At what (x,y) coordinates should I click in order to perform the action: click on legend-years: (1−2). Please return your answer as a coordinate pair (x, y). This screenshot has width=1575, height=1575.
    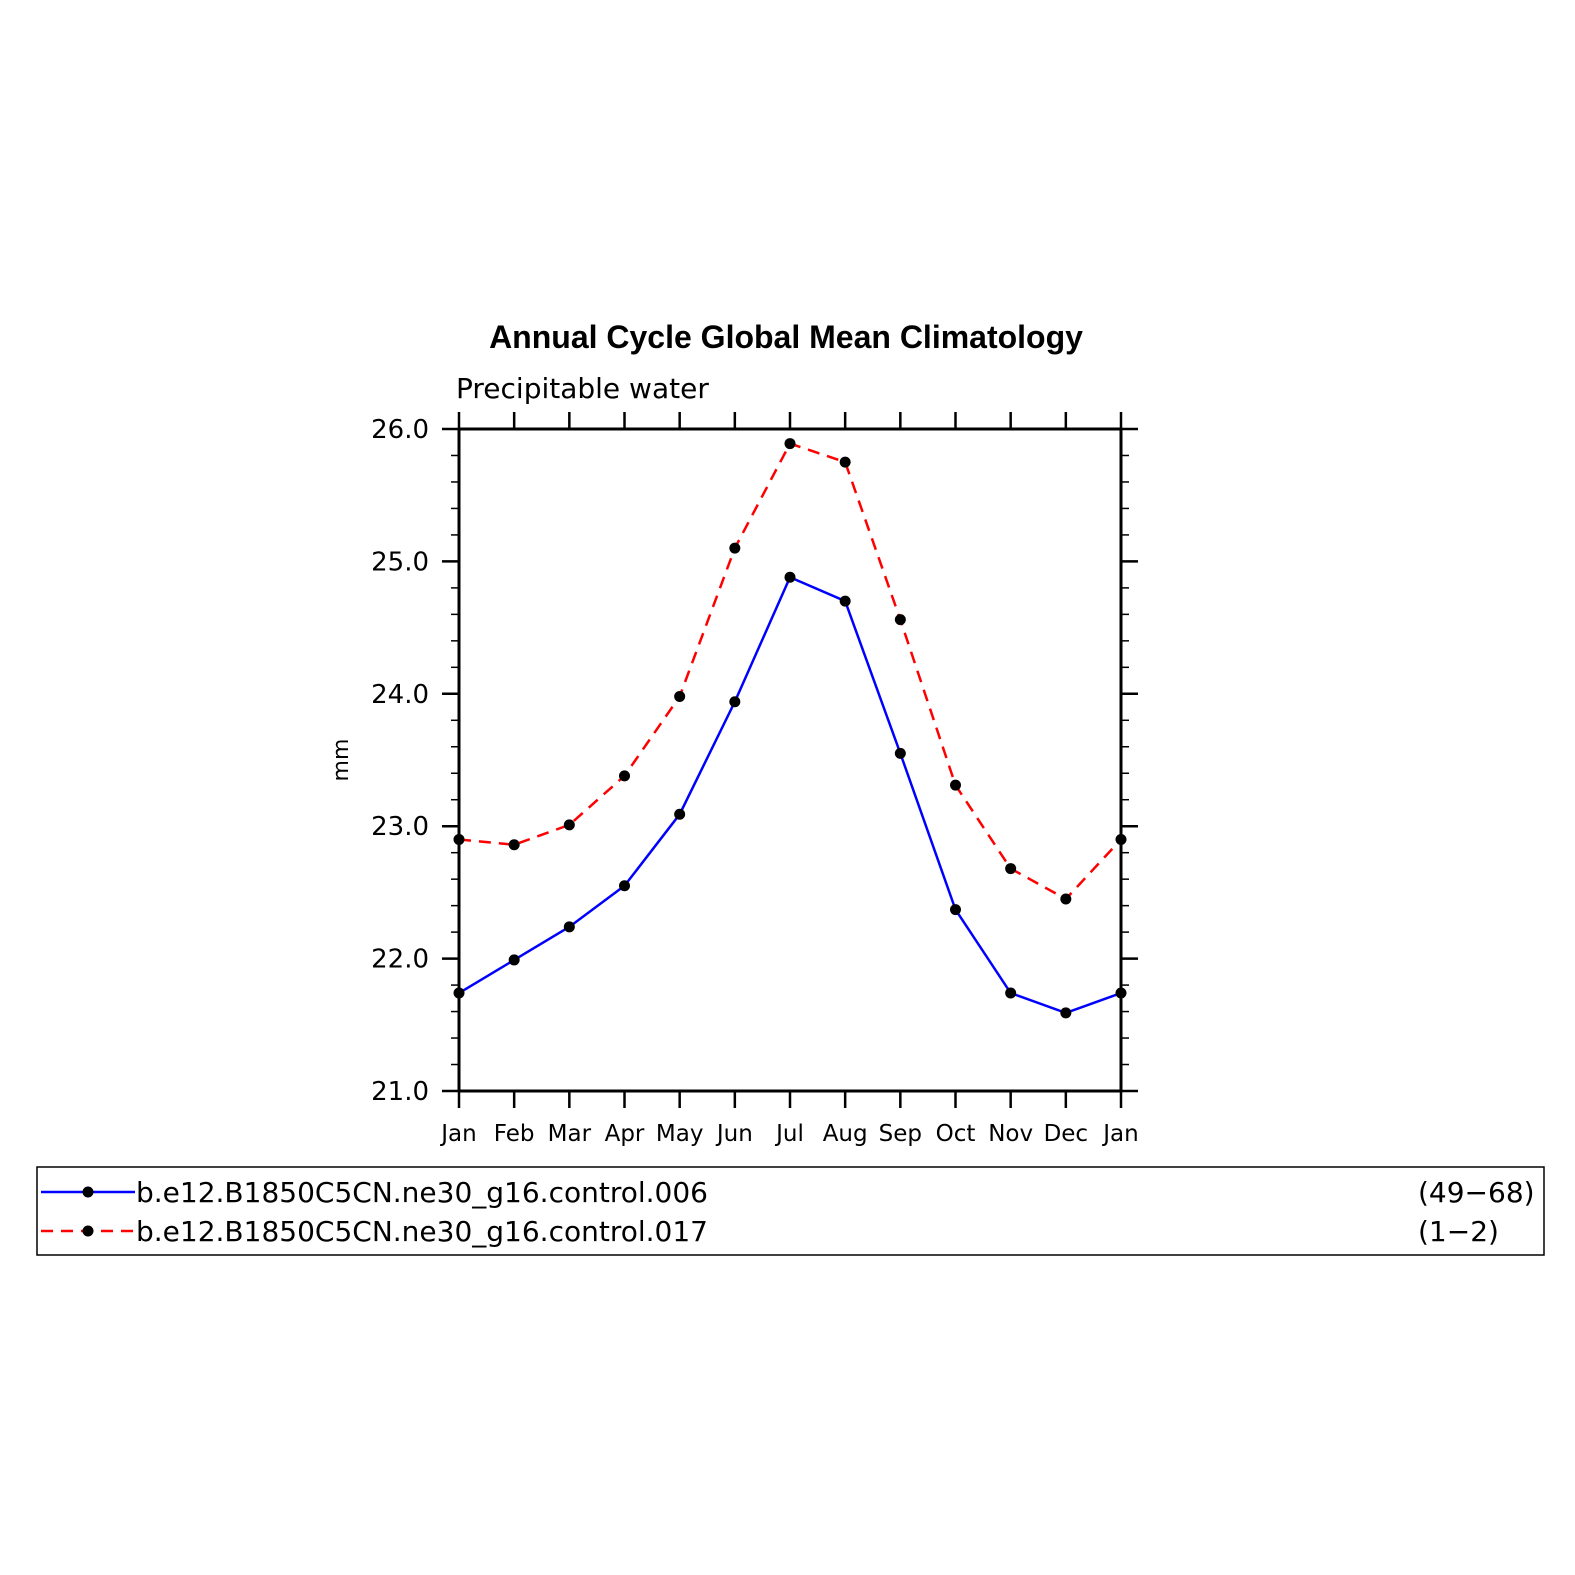
    Looking at the image, I should click on (1458, 1231).